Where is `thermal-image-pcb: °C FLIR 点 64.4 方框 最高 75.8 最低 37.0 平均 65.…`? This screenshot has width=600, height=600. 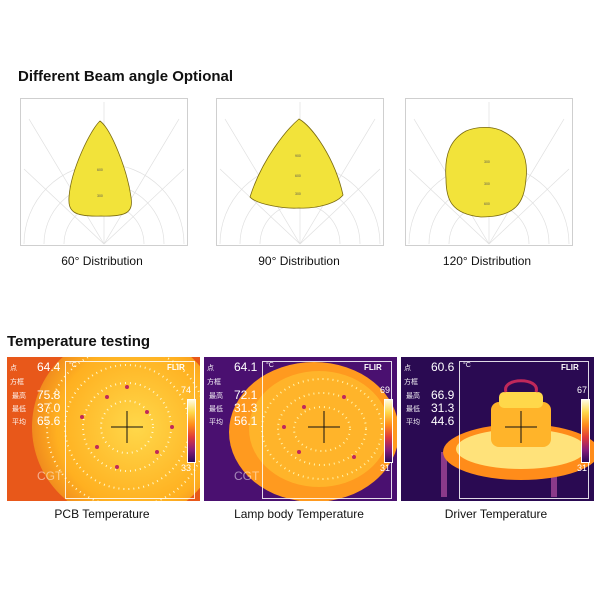
thermal-image-pcb: °C FLIR 点 64.4 方框 最高 75.8 最低 37.0 平均 65.… is located at coordinates (103, 429).